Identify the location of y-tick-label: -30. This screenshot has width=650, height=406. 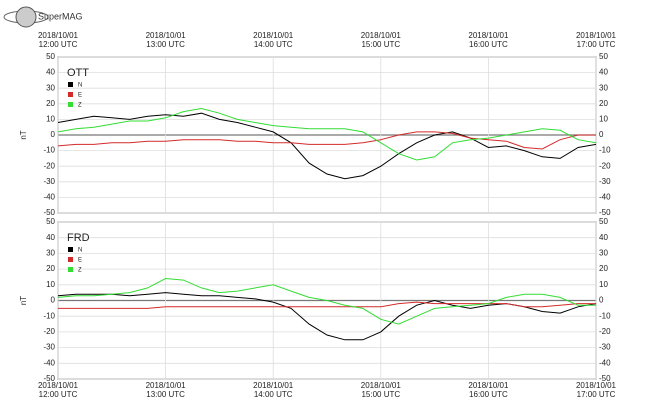
(49, 347).